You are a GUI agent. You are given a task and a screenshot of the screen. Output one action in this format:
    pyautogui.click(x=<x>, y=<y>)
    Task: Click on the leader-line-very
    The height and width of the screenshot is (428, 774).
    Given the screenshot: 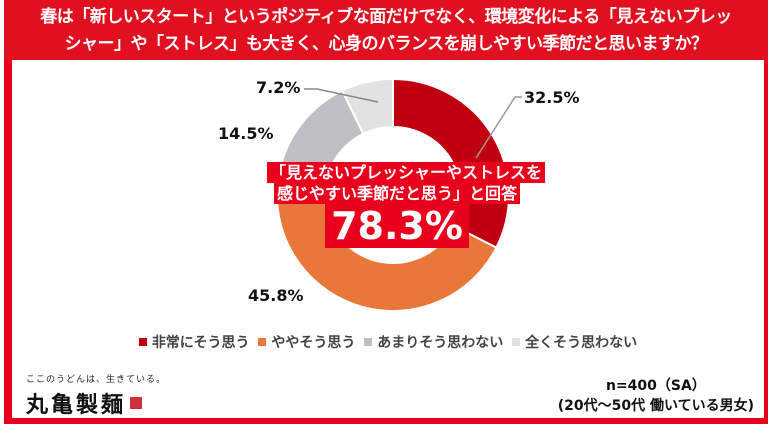 What is the action you would take?
    pyautogui.click(x=498, y=127)
    